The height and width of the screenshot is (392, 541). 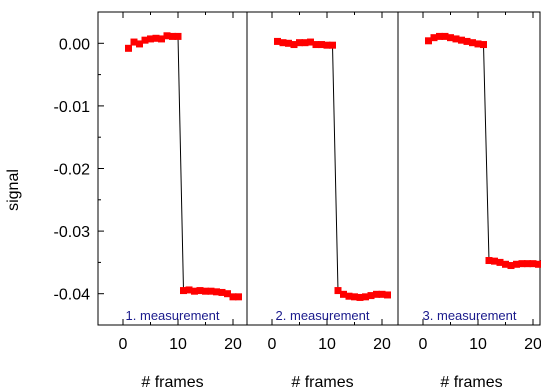 What do you see at coordinates (74, 44) in the screenshot?
I see `y-tick-label: 0.00` at bounding box center [74, 44].